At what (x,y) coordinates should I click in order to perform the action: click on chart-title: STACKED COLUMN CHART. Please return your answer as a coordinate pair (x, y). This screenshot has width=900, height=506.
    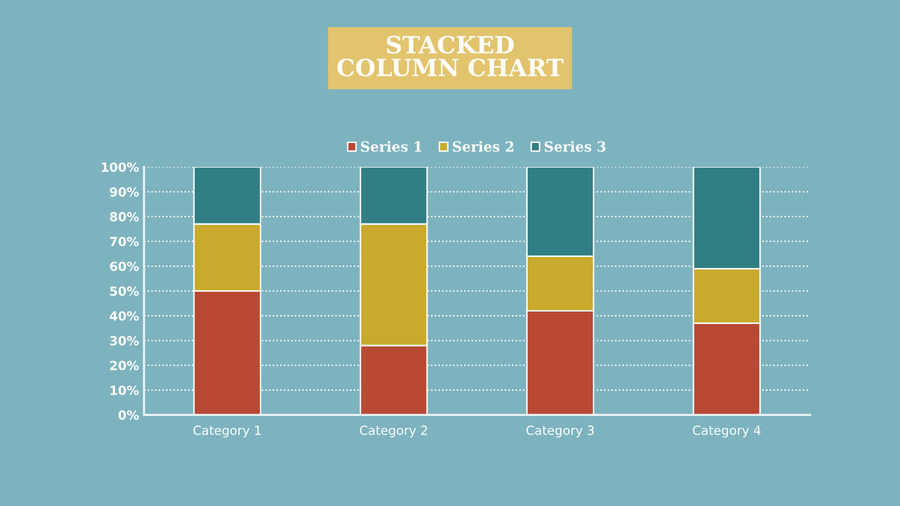
    Looking at the image, I should click on (450, 56).